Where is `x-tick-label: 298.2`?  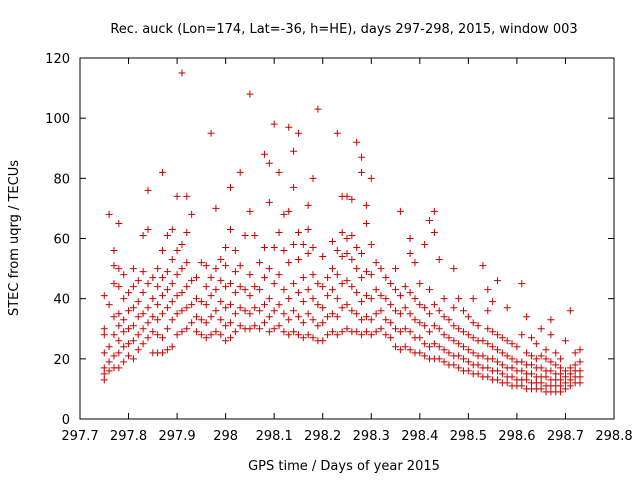 x-tick-label: 298.2 is located at coordinates (322, 436).